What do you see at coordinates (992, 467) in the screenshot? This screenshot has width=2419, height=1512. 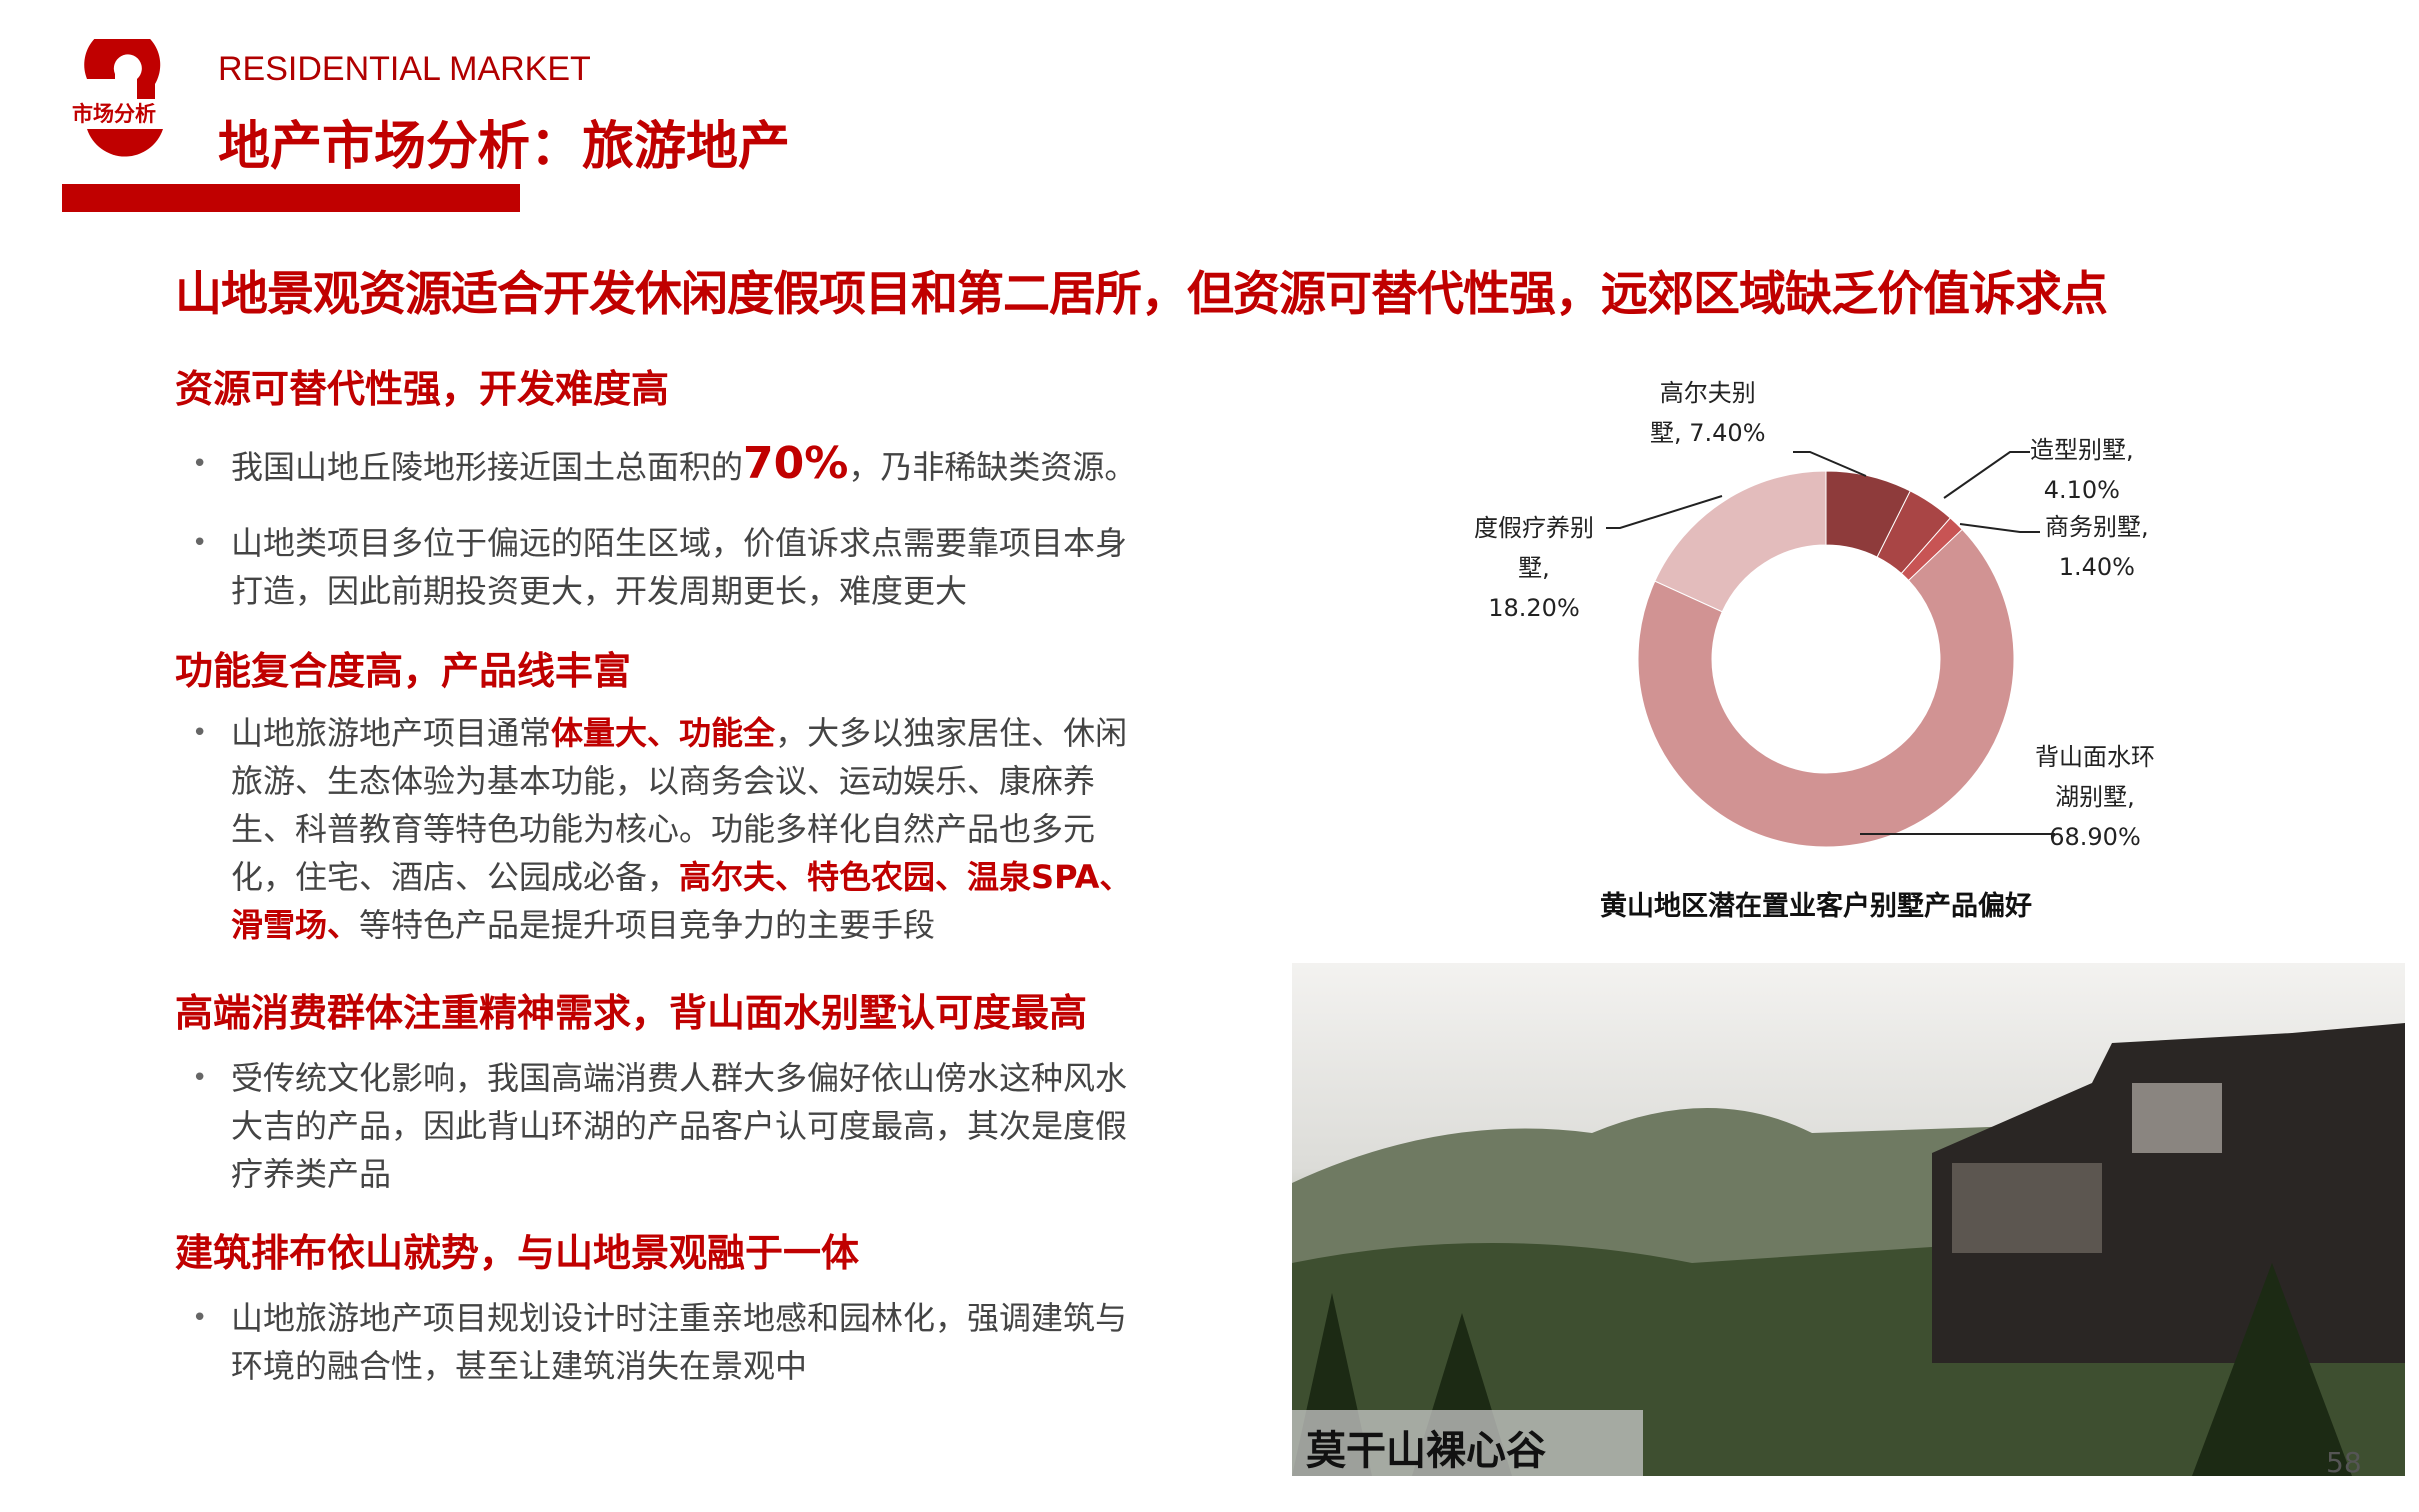 I see `bullet-text: ，乃非稀缺类资源。` at bounding box center [992, 467].